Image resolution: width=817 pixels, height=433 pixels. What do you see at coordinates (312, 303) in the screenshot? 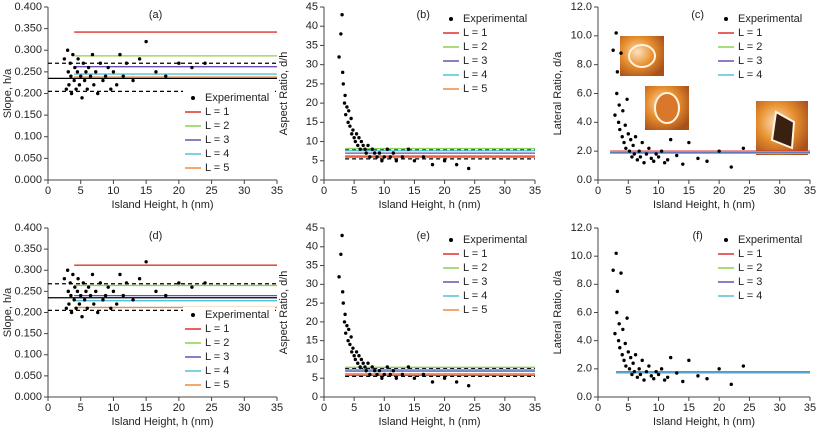
I see `y-tick-label: 25` at bounding box center [312, 303].